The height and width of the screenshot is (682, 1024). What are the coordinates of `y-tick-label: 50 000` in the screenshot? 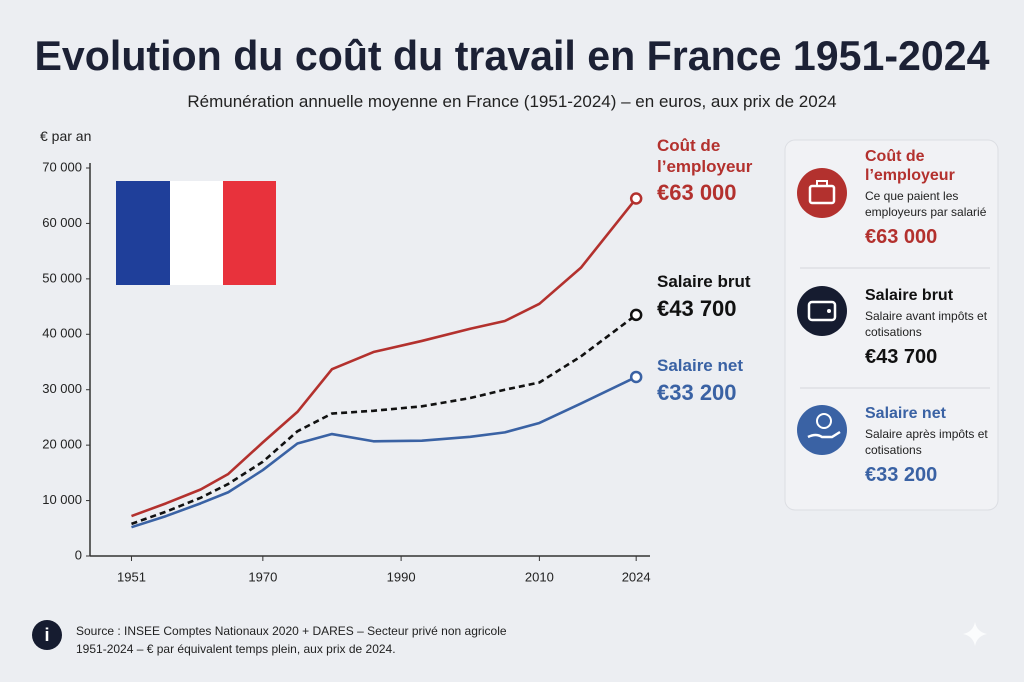 It's located at (62, 277).